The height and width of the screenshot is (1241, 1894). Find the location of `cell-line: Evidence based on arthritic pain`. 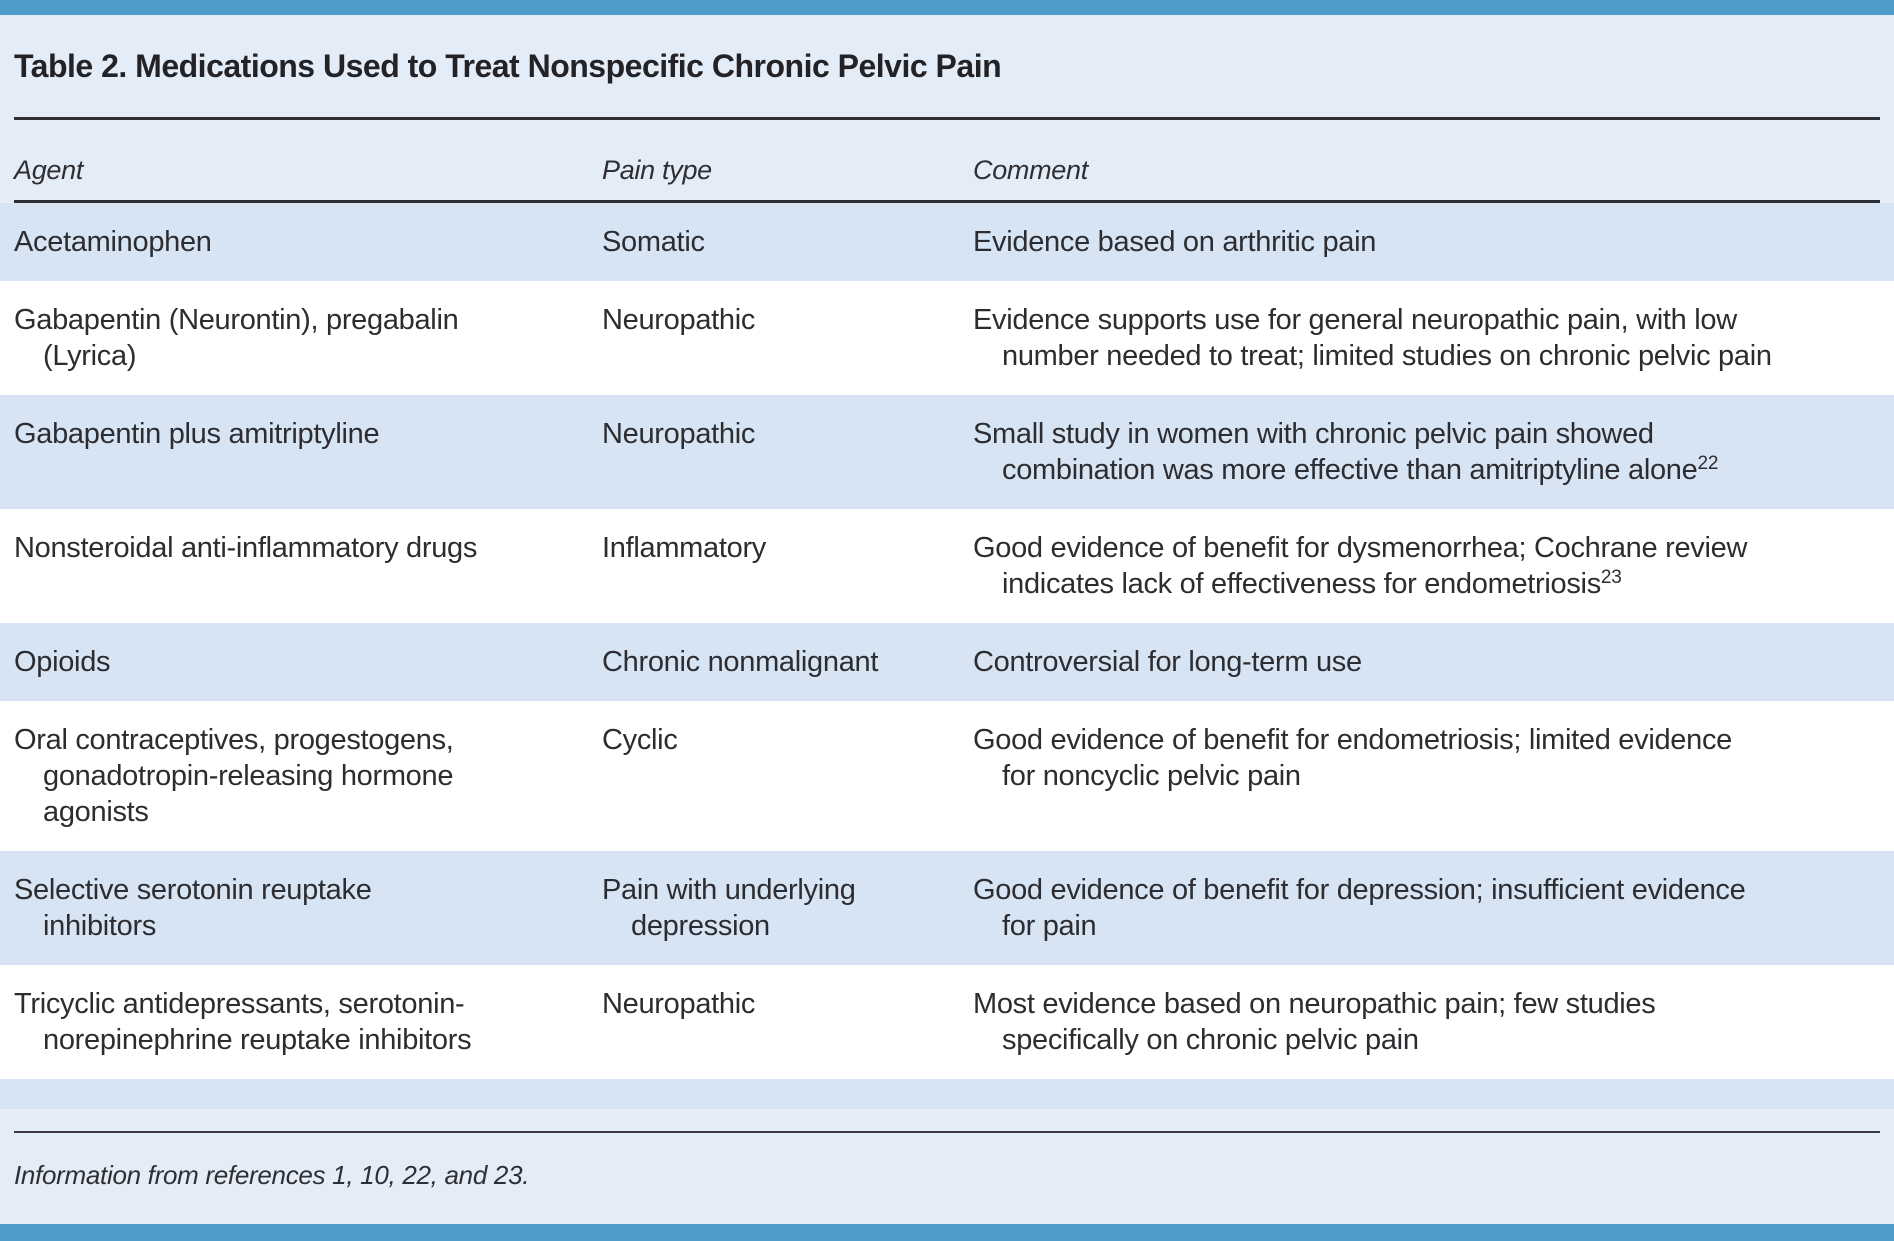

cell-line: Evidence based on arthritic pain is located at coordinates (1175, 242).